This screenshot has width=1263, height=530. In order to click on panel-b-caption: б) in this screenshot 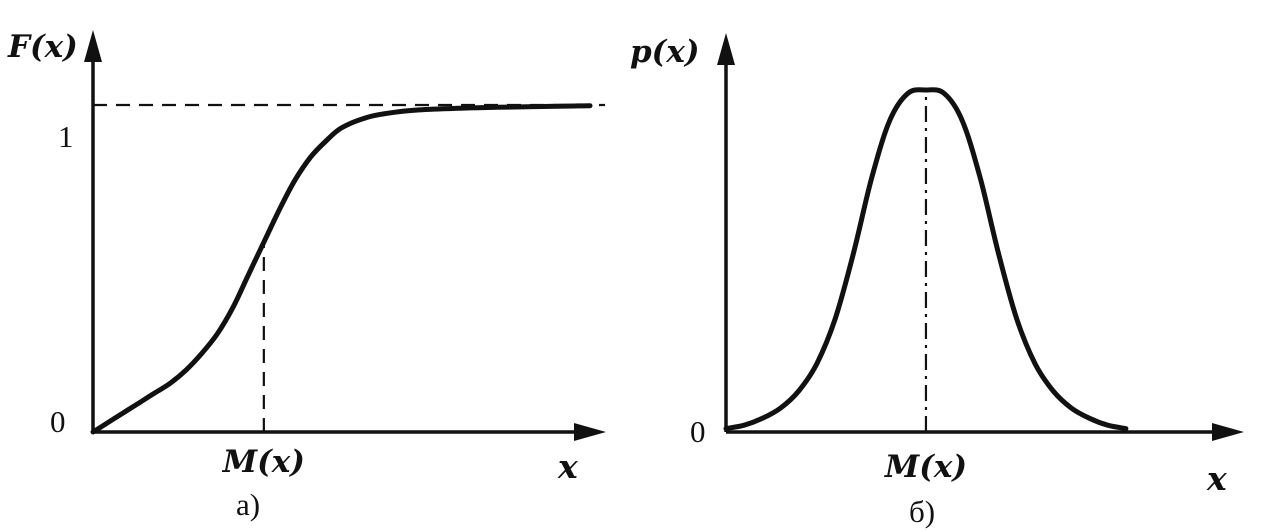, I will do `click(922, 511)`.